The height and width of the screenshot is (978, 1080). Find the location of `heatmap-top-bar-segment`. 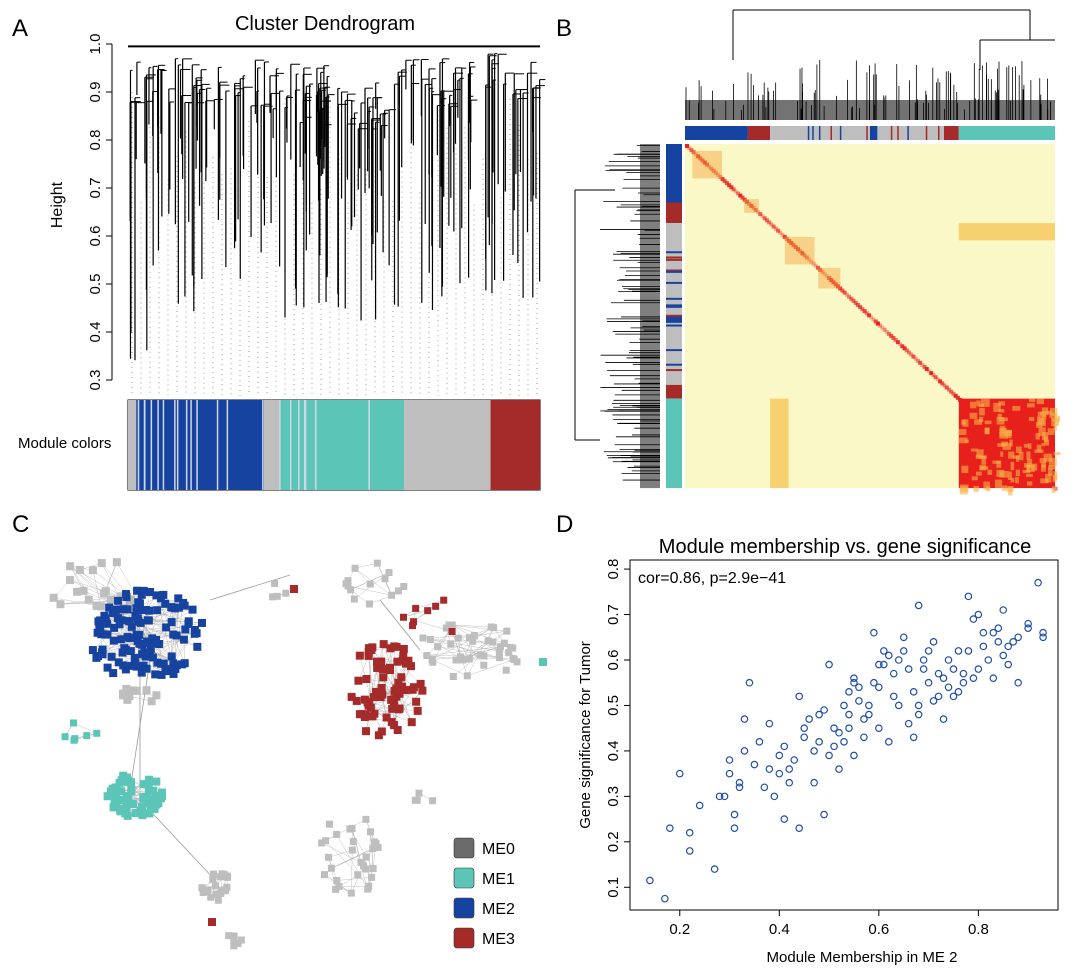

heatmap-top-bar-segment is located at coordinates (951, 133).